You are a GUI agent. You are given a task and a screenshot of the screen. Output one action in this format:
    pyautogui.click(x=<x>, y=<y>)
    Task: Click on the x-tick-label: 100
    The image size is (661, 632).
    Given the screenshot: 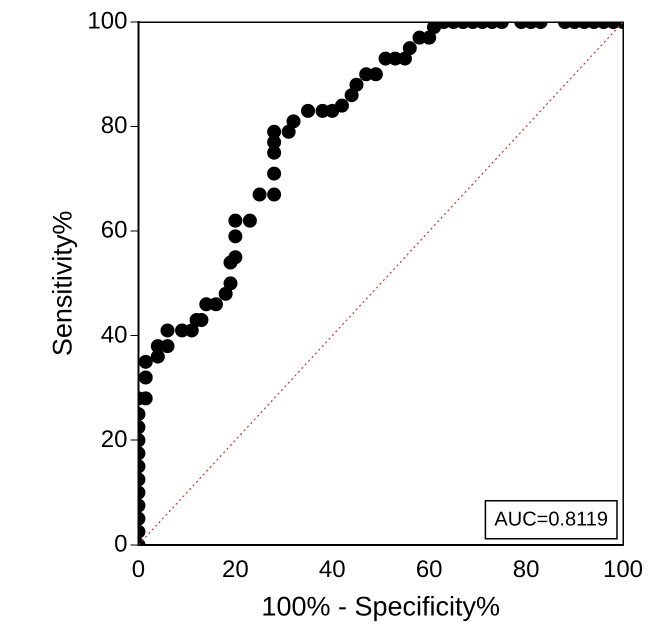 What is the action you would take?
    pyautogui.click(x=623, y=569)
    